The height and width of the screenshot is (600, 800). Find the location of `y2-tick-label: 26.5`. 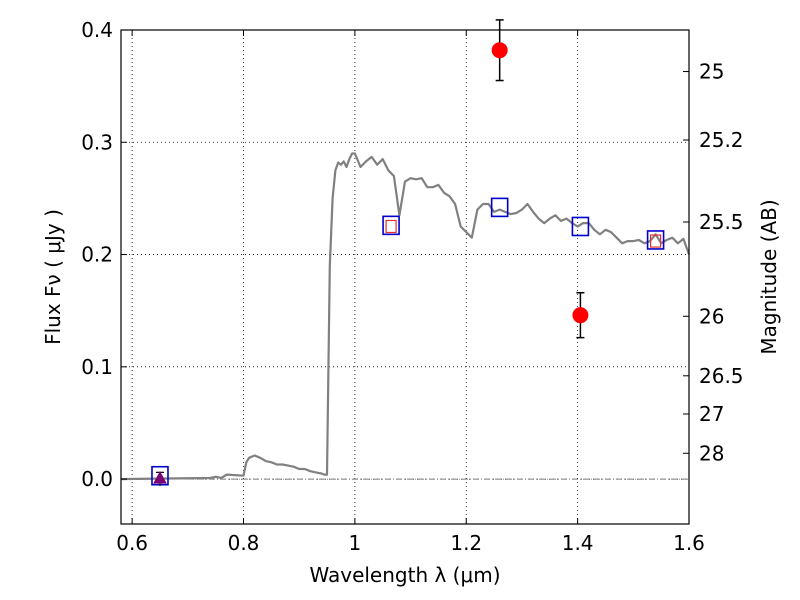

y2-tick-label: 26.5 is located at coordinates (721, 376).